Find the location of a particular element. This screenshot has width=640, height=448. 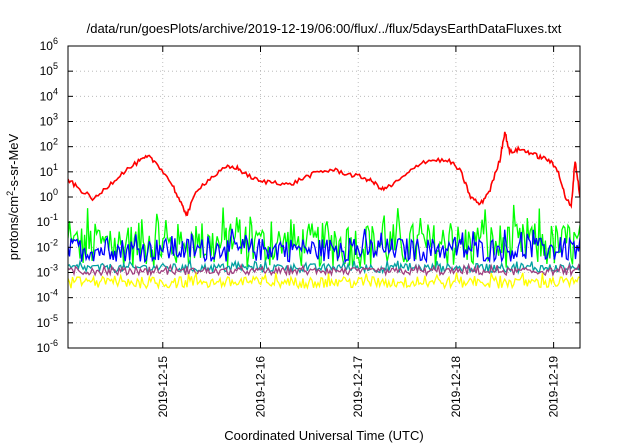

x-tick-label: 2019-12-16 is located at coordinates (260, 387).